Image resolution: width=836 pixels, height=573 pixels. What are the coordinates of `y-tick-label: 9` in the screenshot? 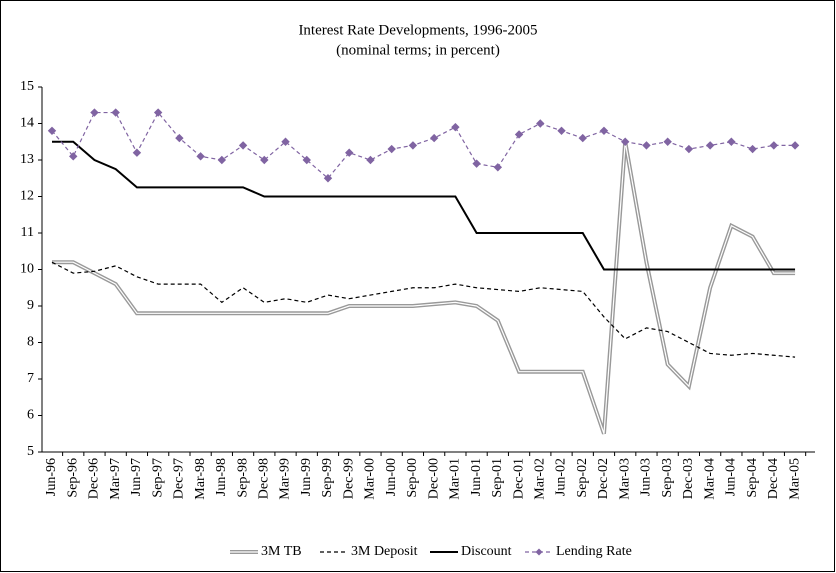 It's located at (30, 305).